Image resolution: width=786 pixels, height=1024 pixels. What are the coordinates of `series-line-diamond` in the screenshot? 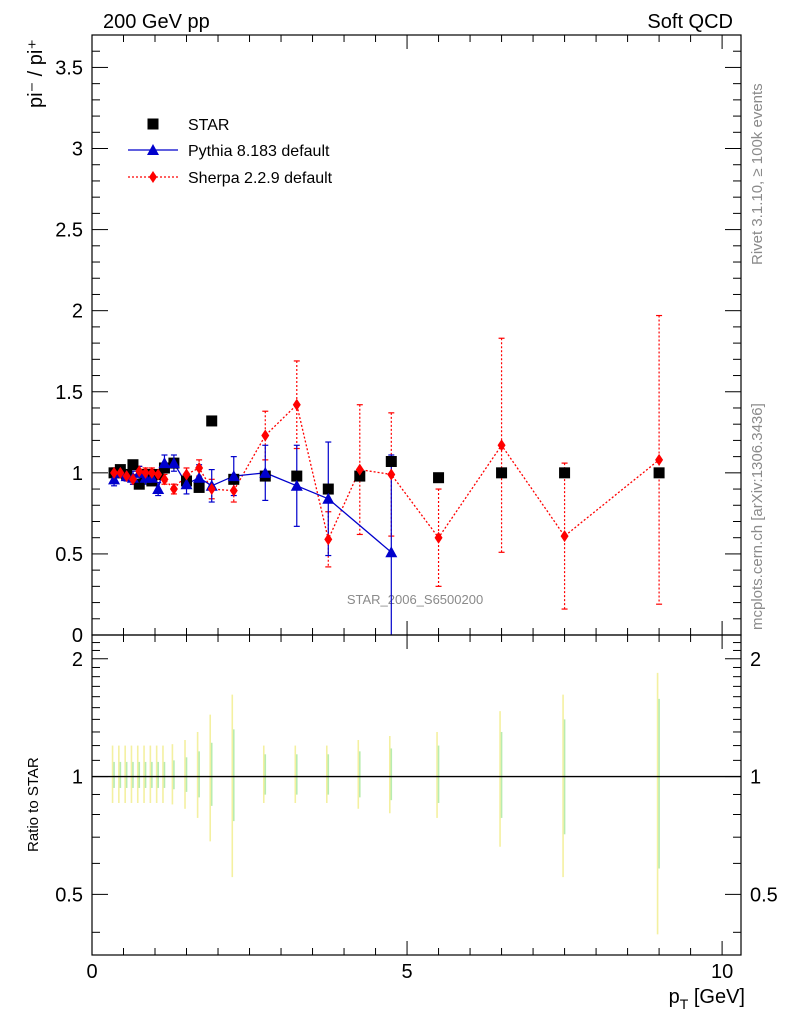 It's located at (387, 472).